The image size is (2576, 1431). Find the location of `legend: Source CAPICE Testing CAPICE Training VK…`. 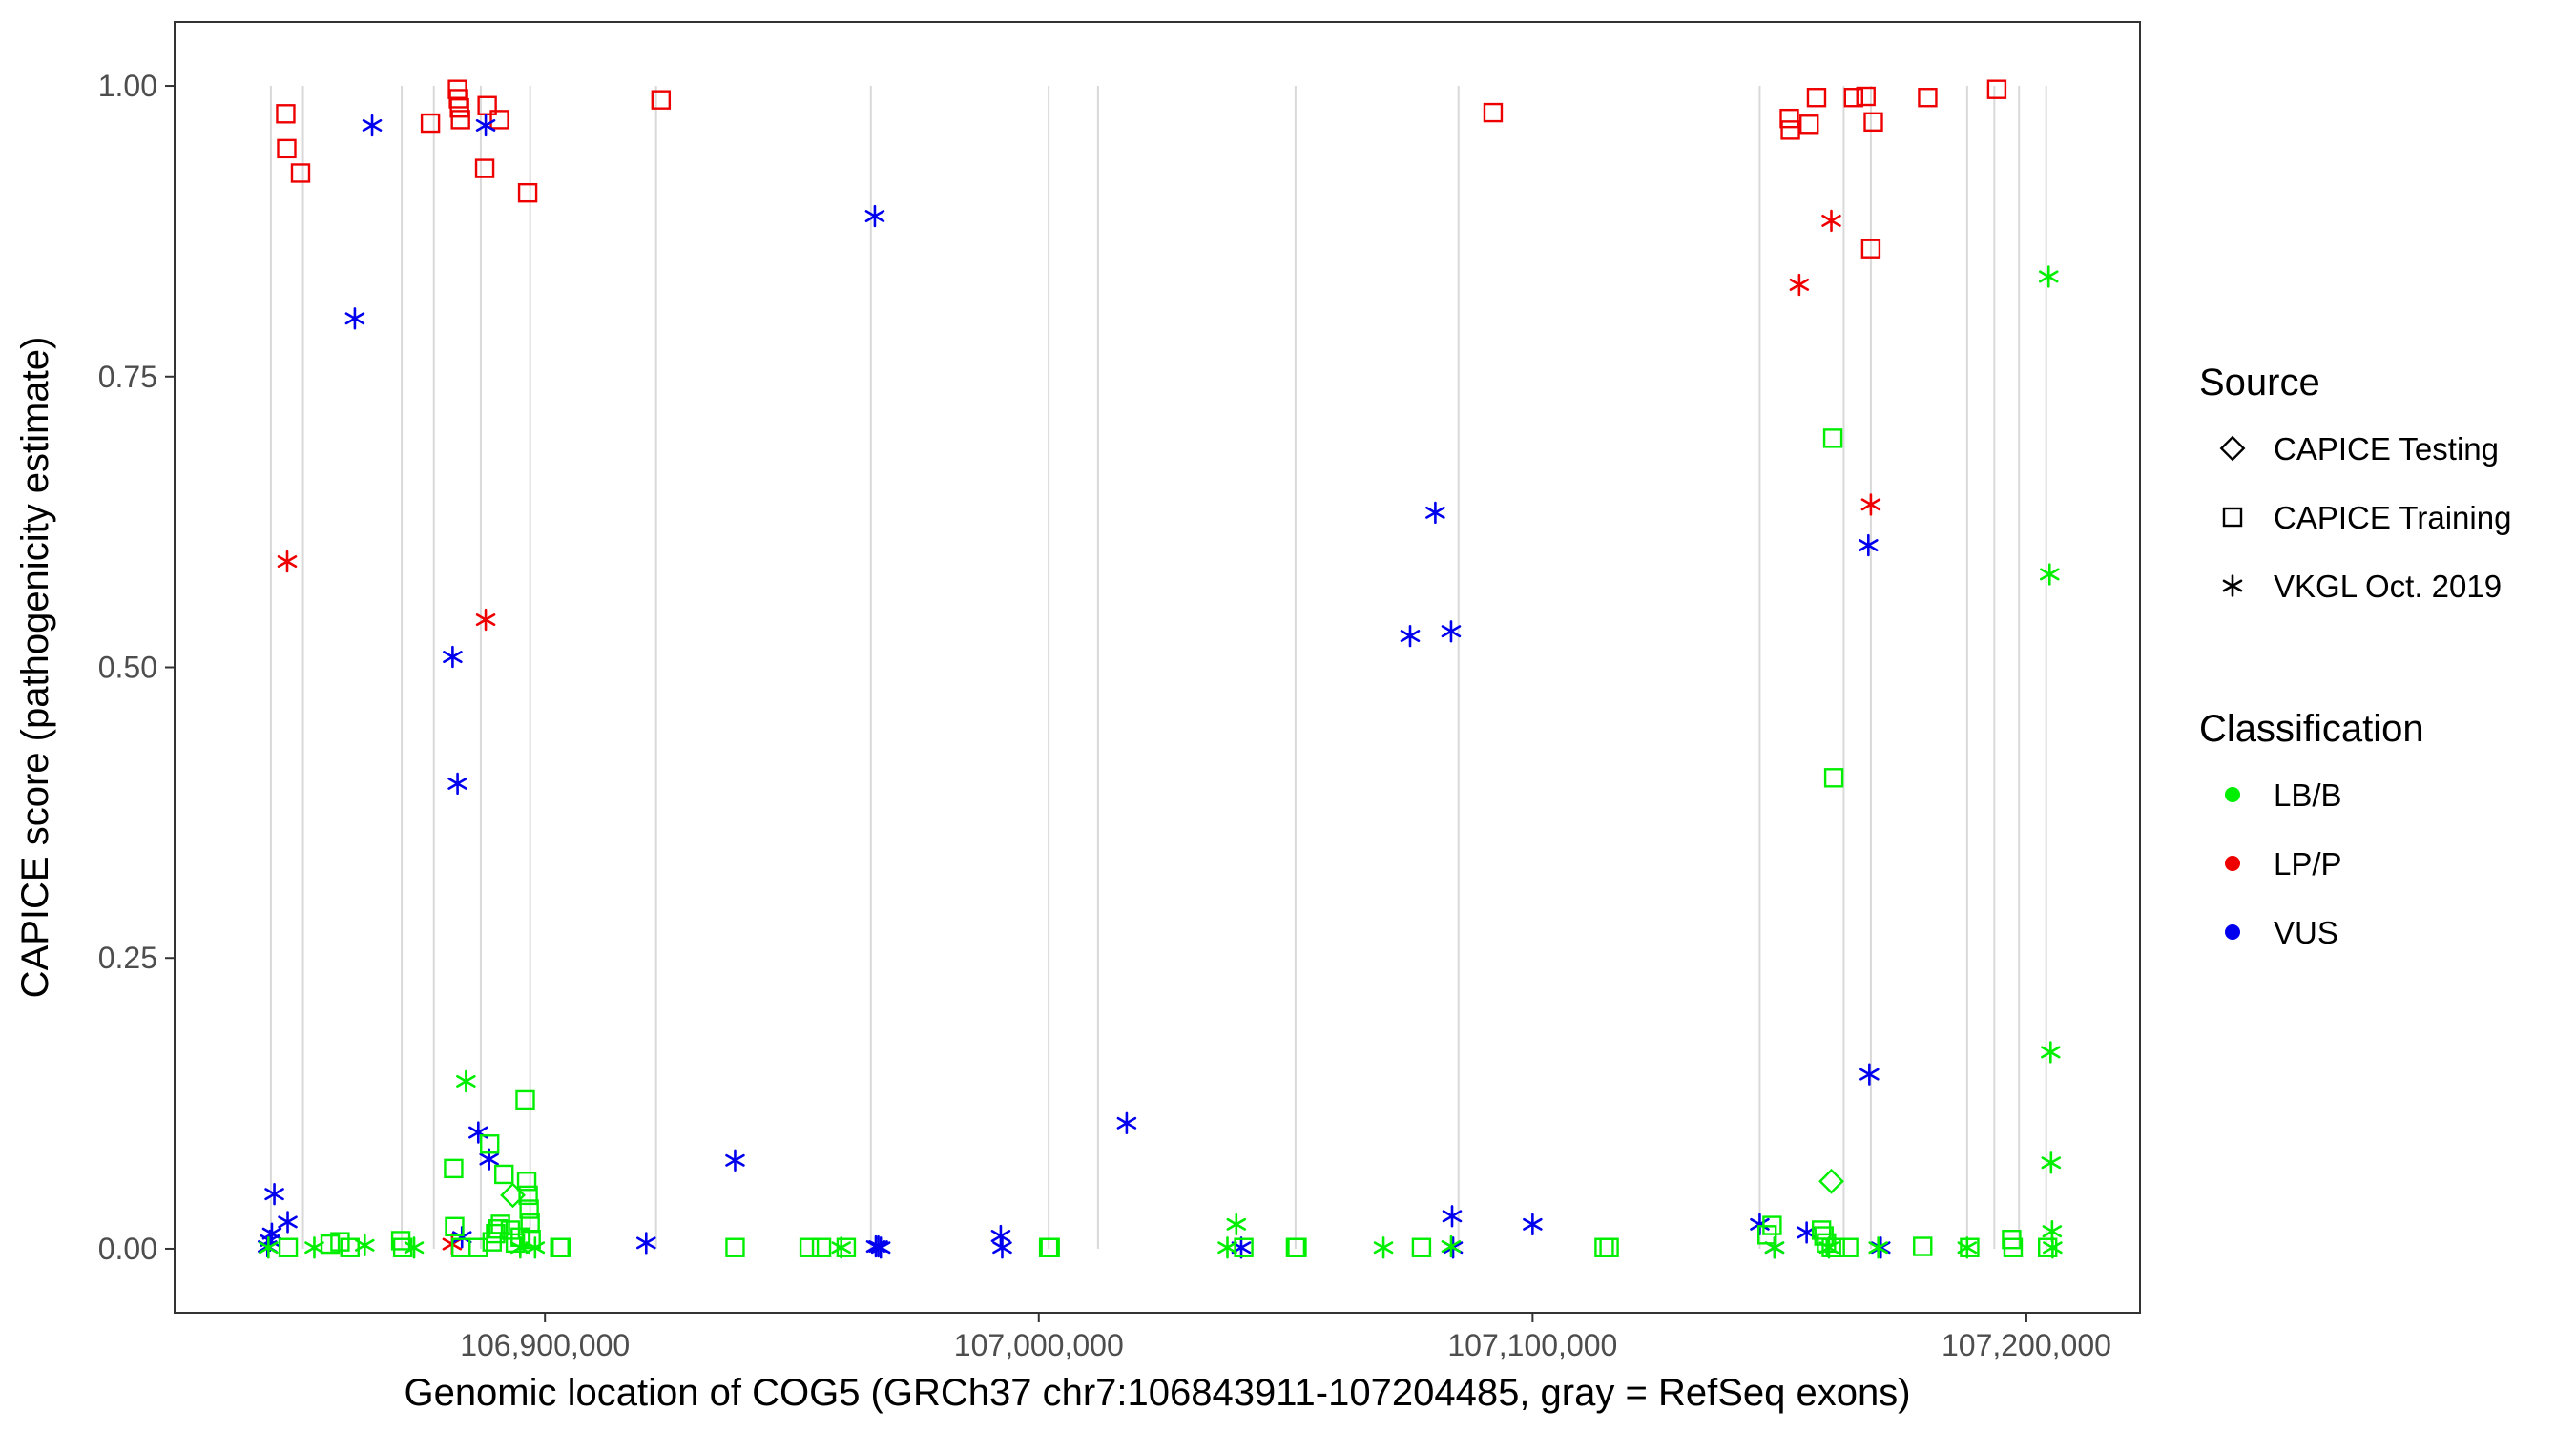

legend: Source CAPICE Testing CAPICE Training VK… is located at coordinates (2355, 656).